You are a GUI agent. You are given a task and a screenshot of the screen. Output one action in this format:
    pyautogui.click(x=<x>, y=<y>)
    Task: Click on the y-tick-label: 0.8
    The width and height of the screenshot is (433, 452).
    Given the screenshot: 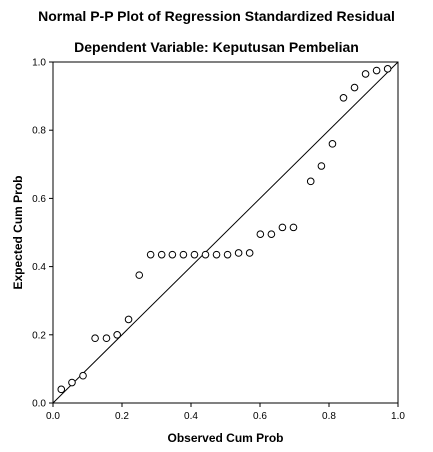 What is the action you would take?
    pyautogui.click(x=39, y=131)
    